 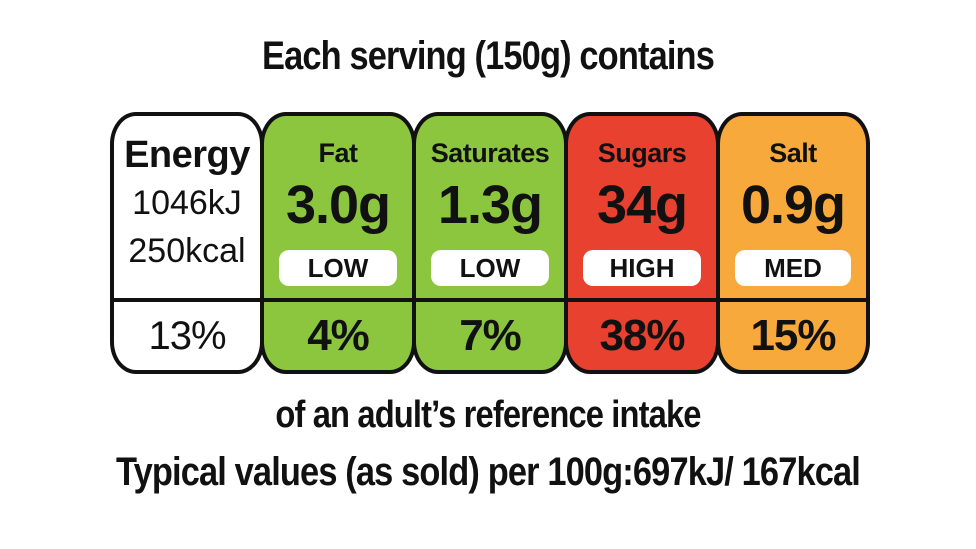 What do you see at coordinates (490, 268) in the screenshot?
I see `saturates-level-badge: LOW` at bounding box center [490, 268].